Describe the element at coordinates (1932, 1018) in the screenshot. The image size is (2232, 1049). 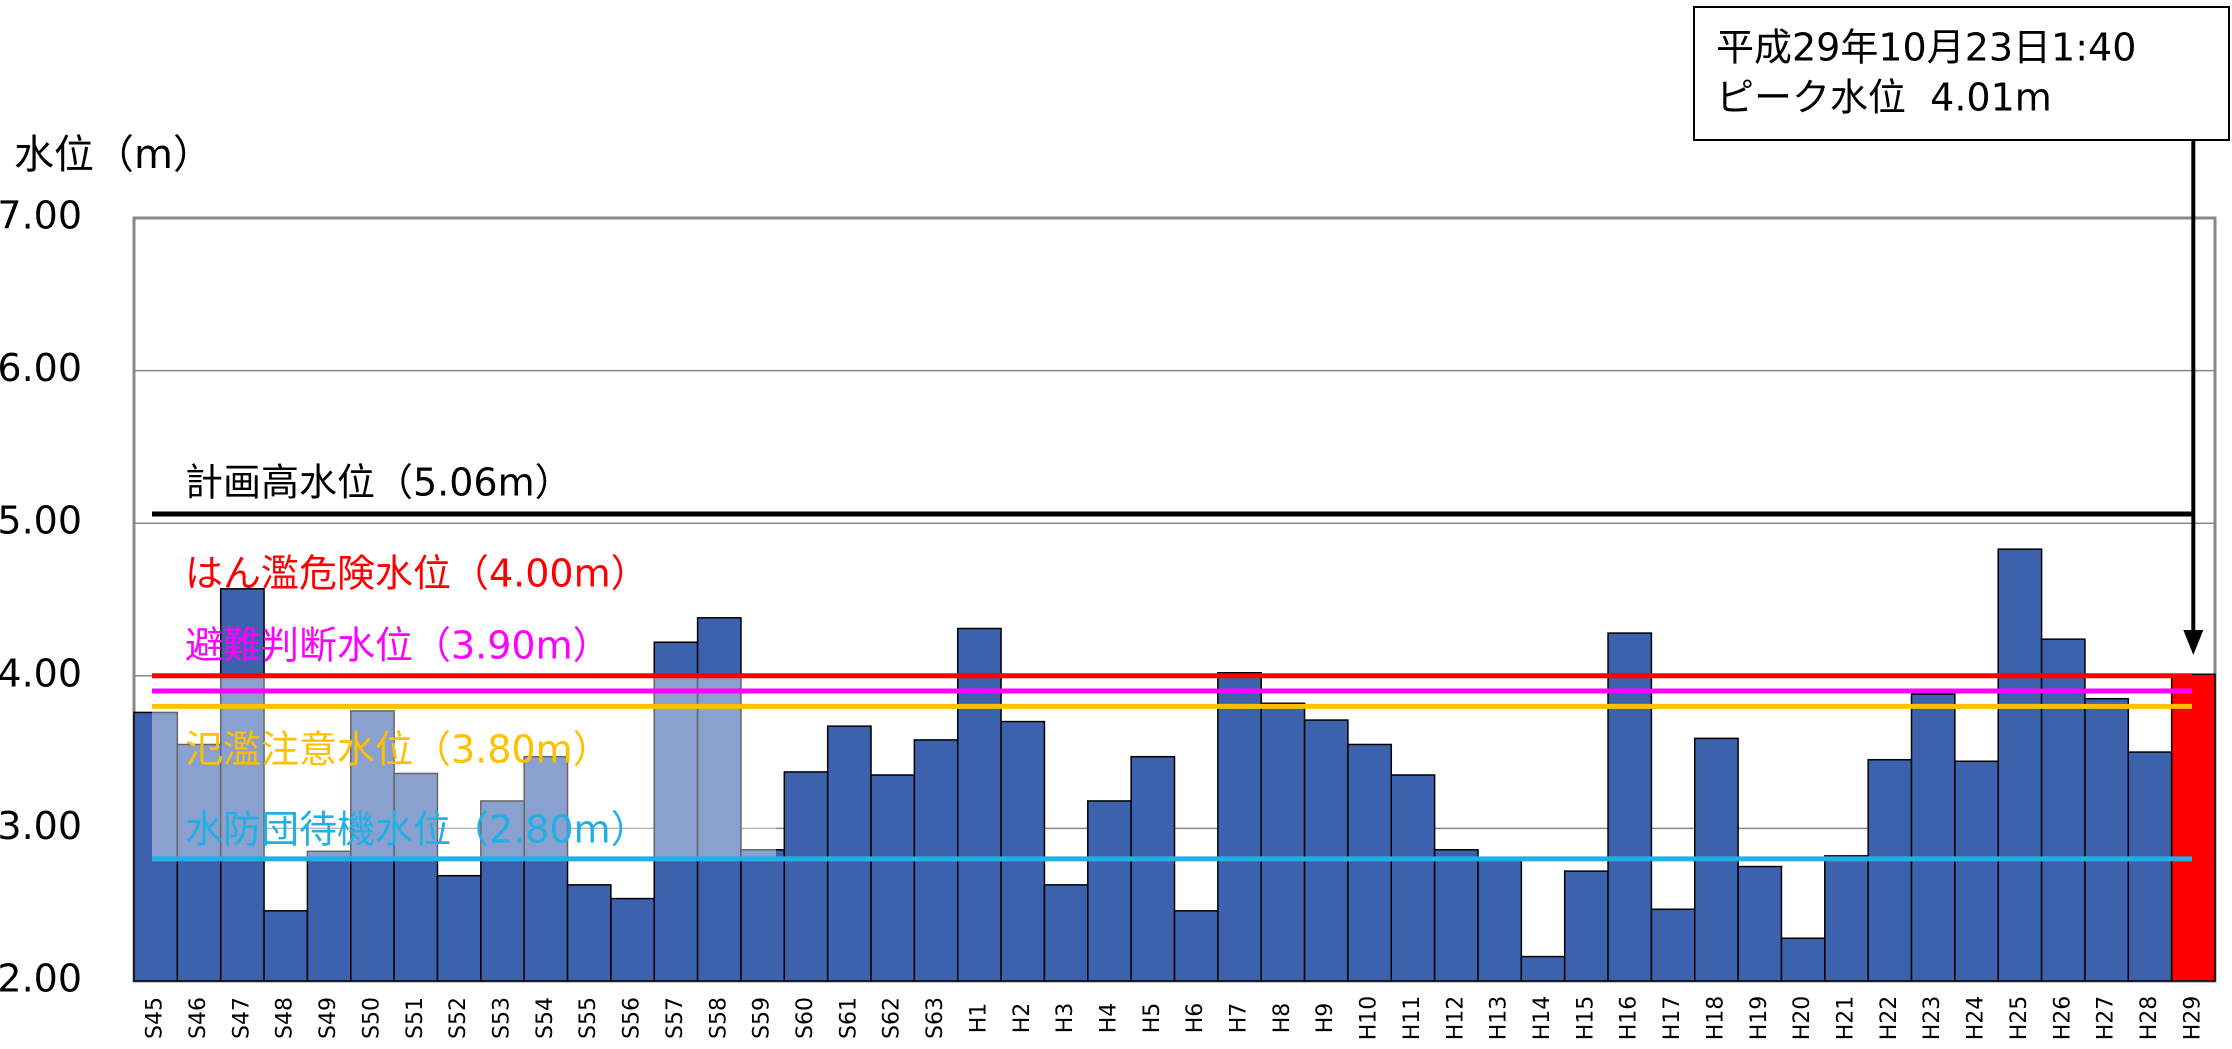
I see `x-tick-label: H23` at that location.